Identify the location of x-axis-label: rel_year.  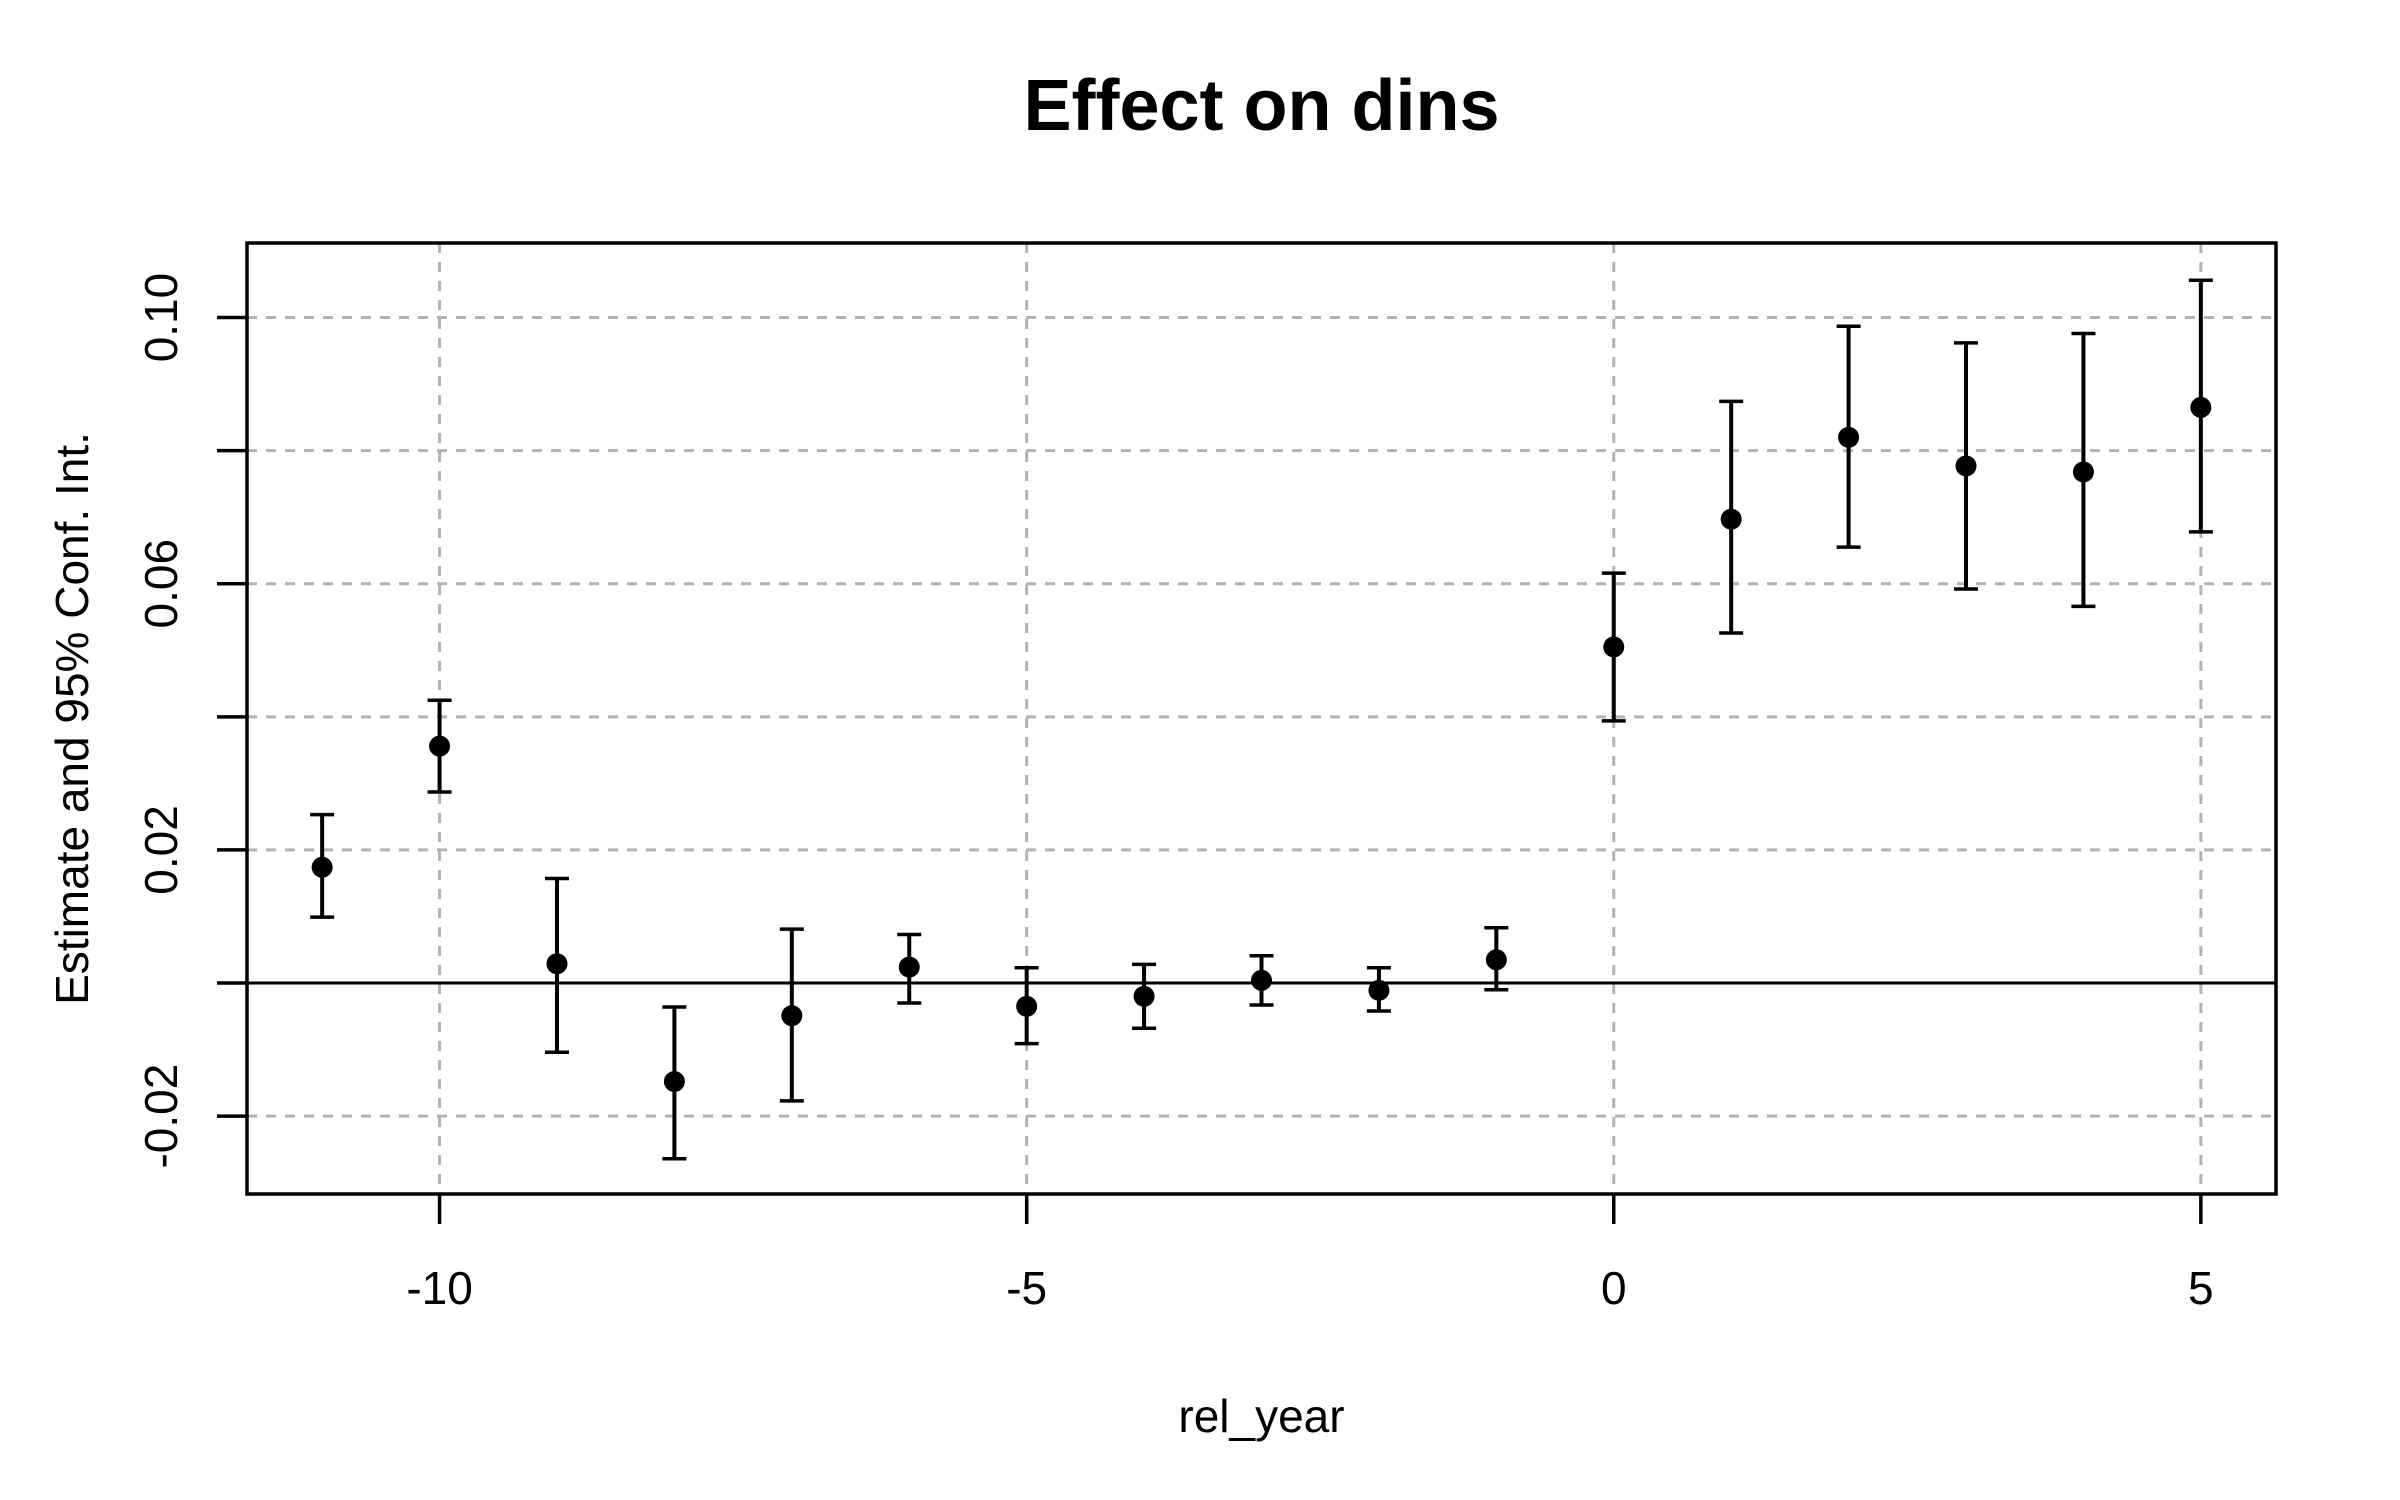
(1261, 1416).